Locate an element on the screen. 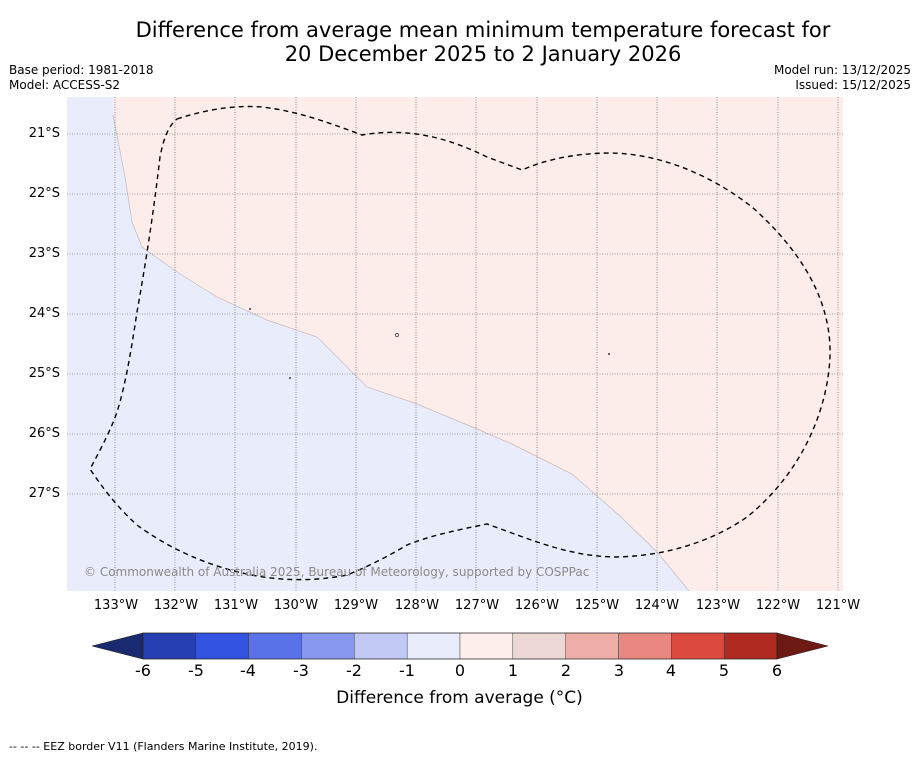 This screenshot has width=919, height=758. lon-tick-label: 127°W is located at coordinates (477, 605).